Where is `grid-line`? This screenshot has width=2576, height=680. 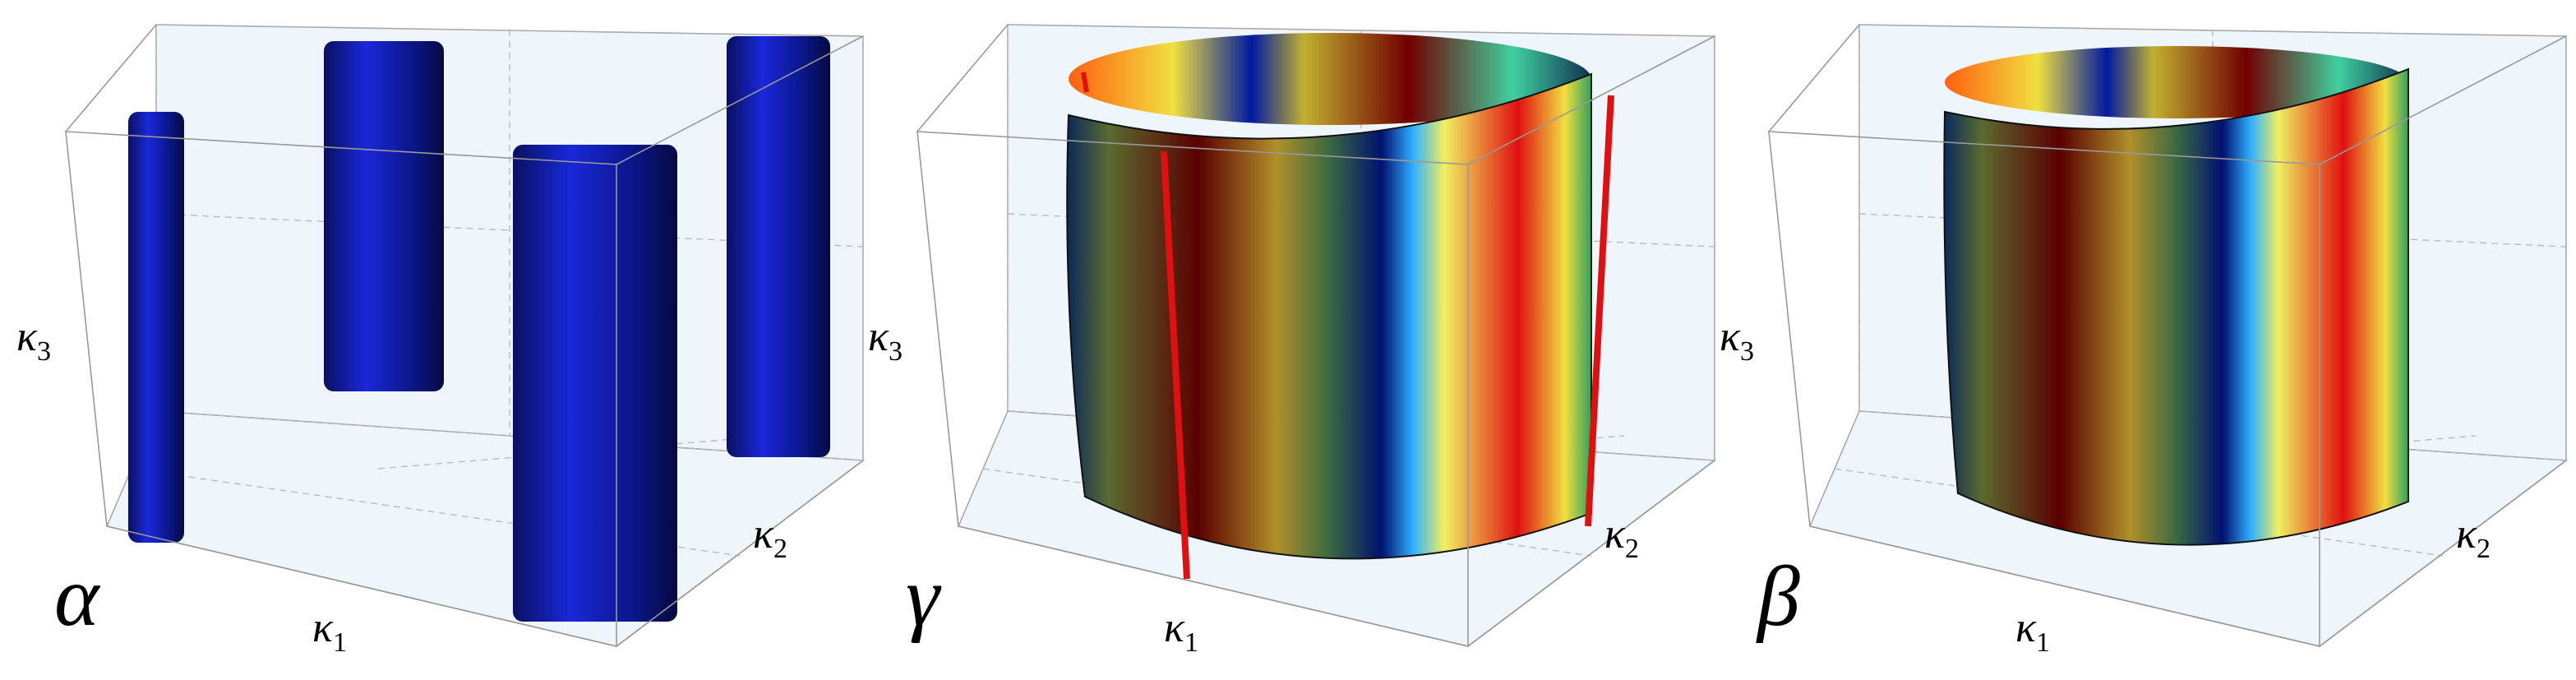
grid-line is located at coordinates (2139, 512).